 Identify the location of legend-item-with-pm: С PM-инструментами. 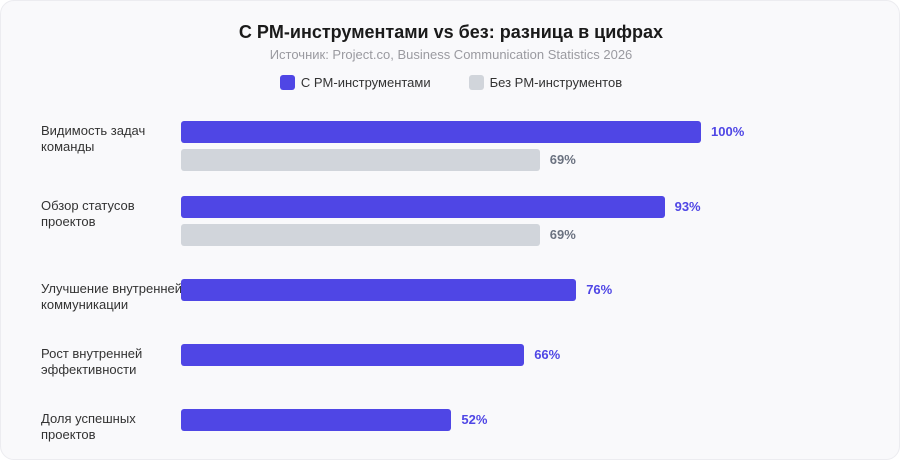
(355, 82).